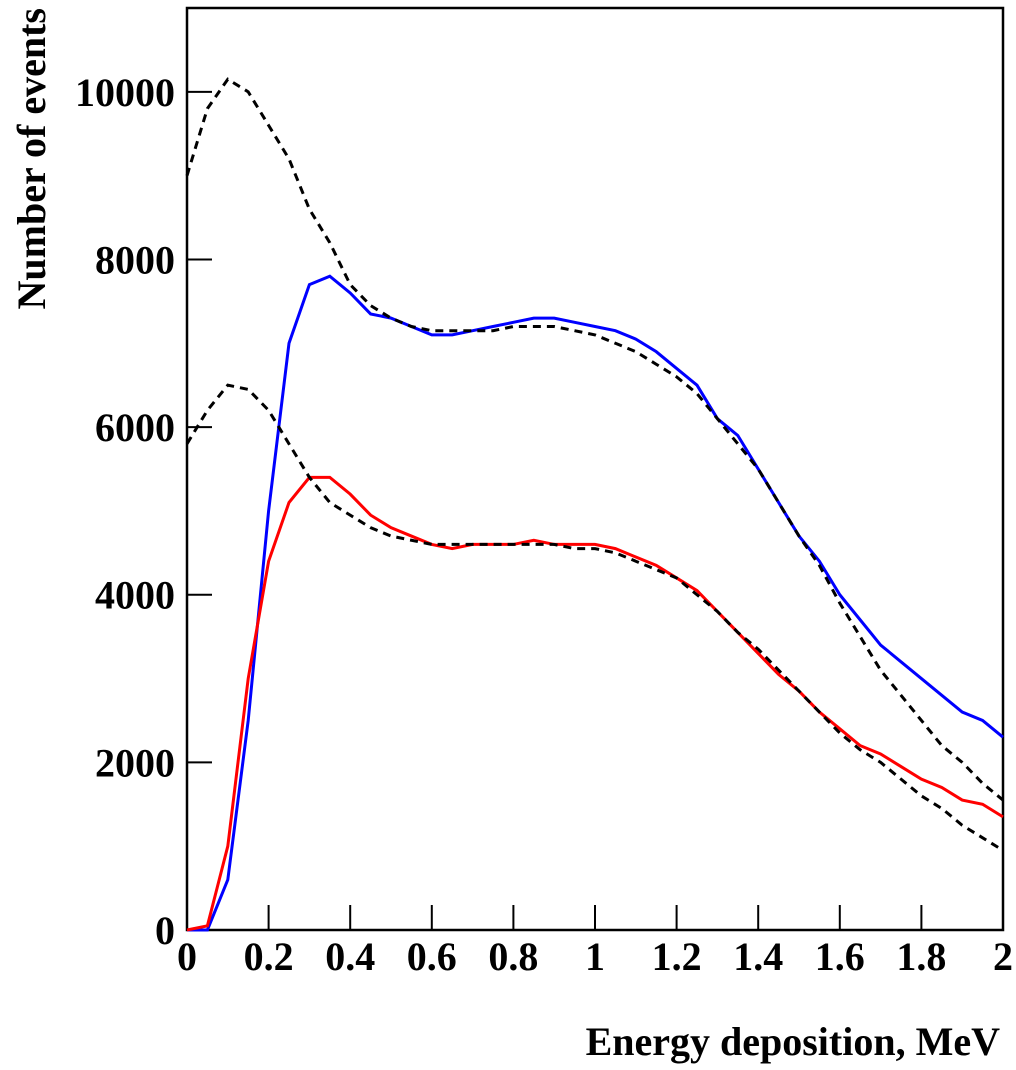  What do you see at coordinates (793, 1041) in the screenshot?
I see `x-axis-label: Energy deposition, MeV` at bounding box center [793, 1041].